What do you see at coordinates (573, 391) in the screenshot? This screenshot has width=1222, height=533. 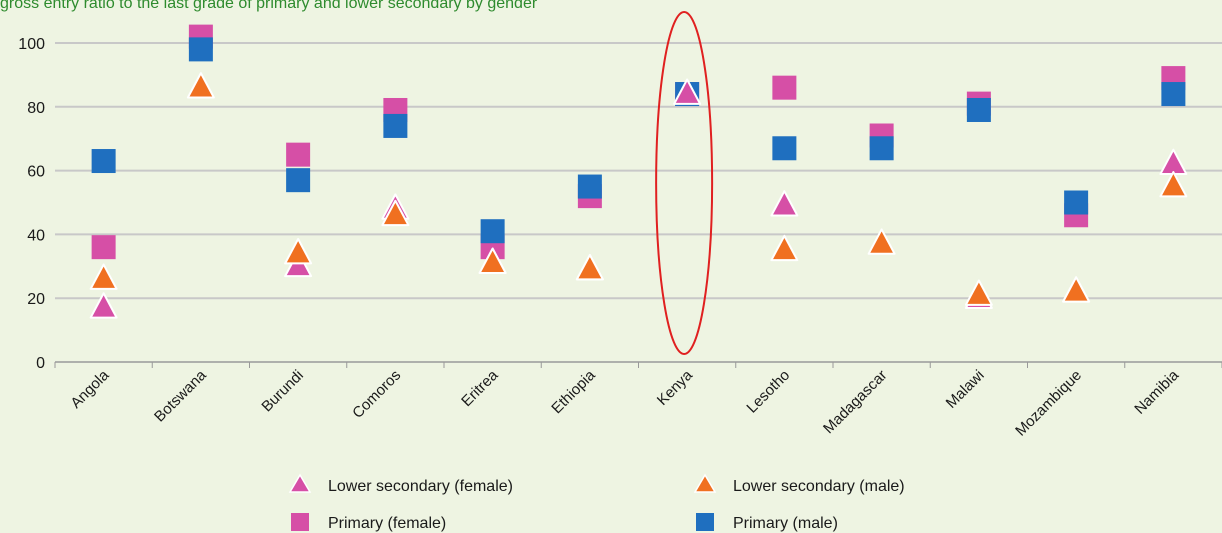 I see `x-category-label: Ethiopia` at bounding box center [573, 391].